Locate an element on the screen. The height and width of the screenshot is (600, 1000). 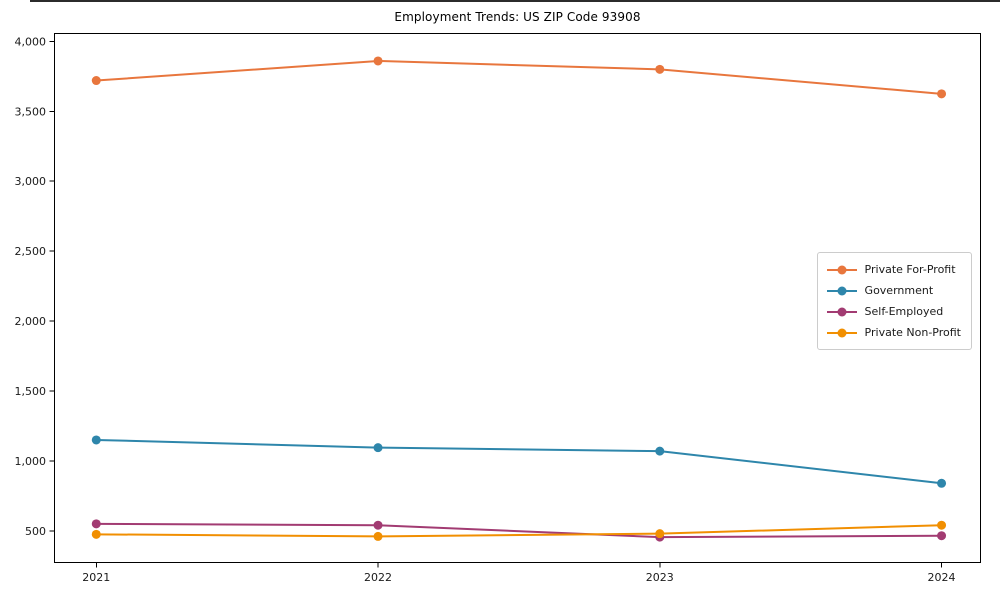
legend-label: Private Non-Profit is located at coordinates (912, 332).